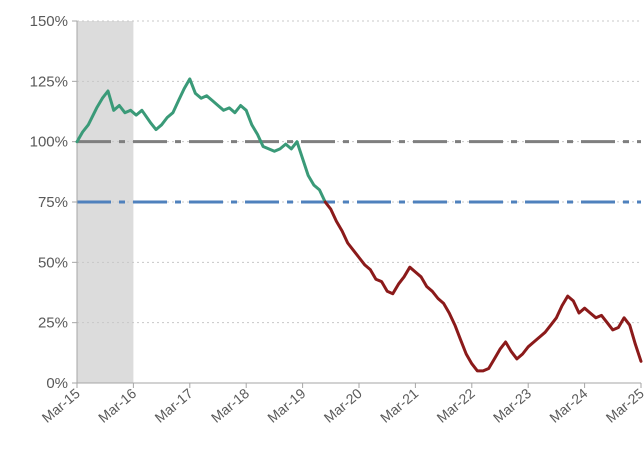 This screenshot has width=644, height=457. What do you see at coordinates (53, 262) in the screenshot?
I see `y-tick-label: 50%` at bounding box center [53, 262].